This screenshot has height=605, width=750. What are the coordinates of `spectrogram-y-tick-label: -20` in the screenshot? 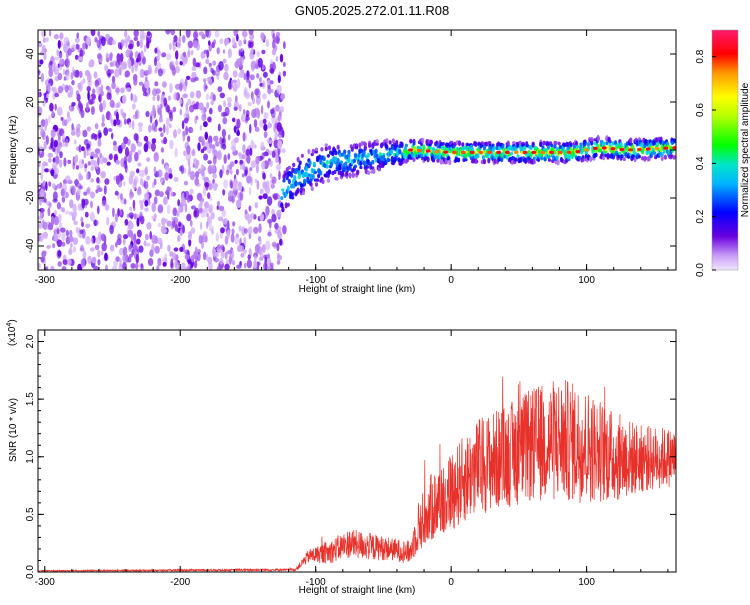 It's located at (30, 197).